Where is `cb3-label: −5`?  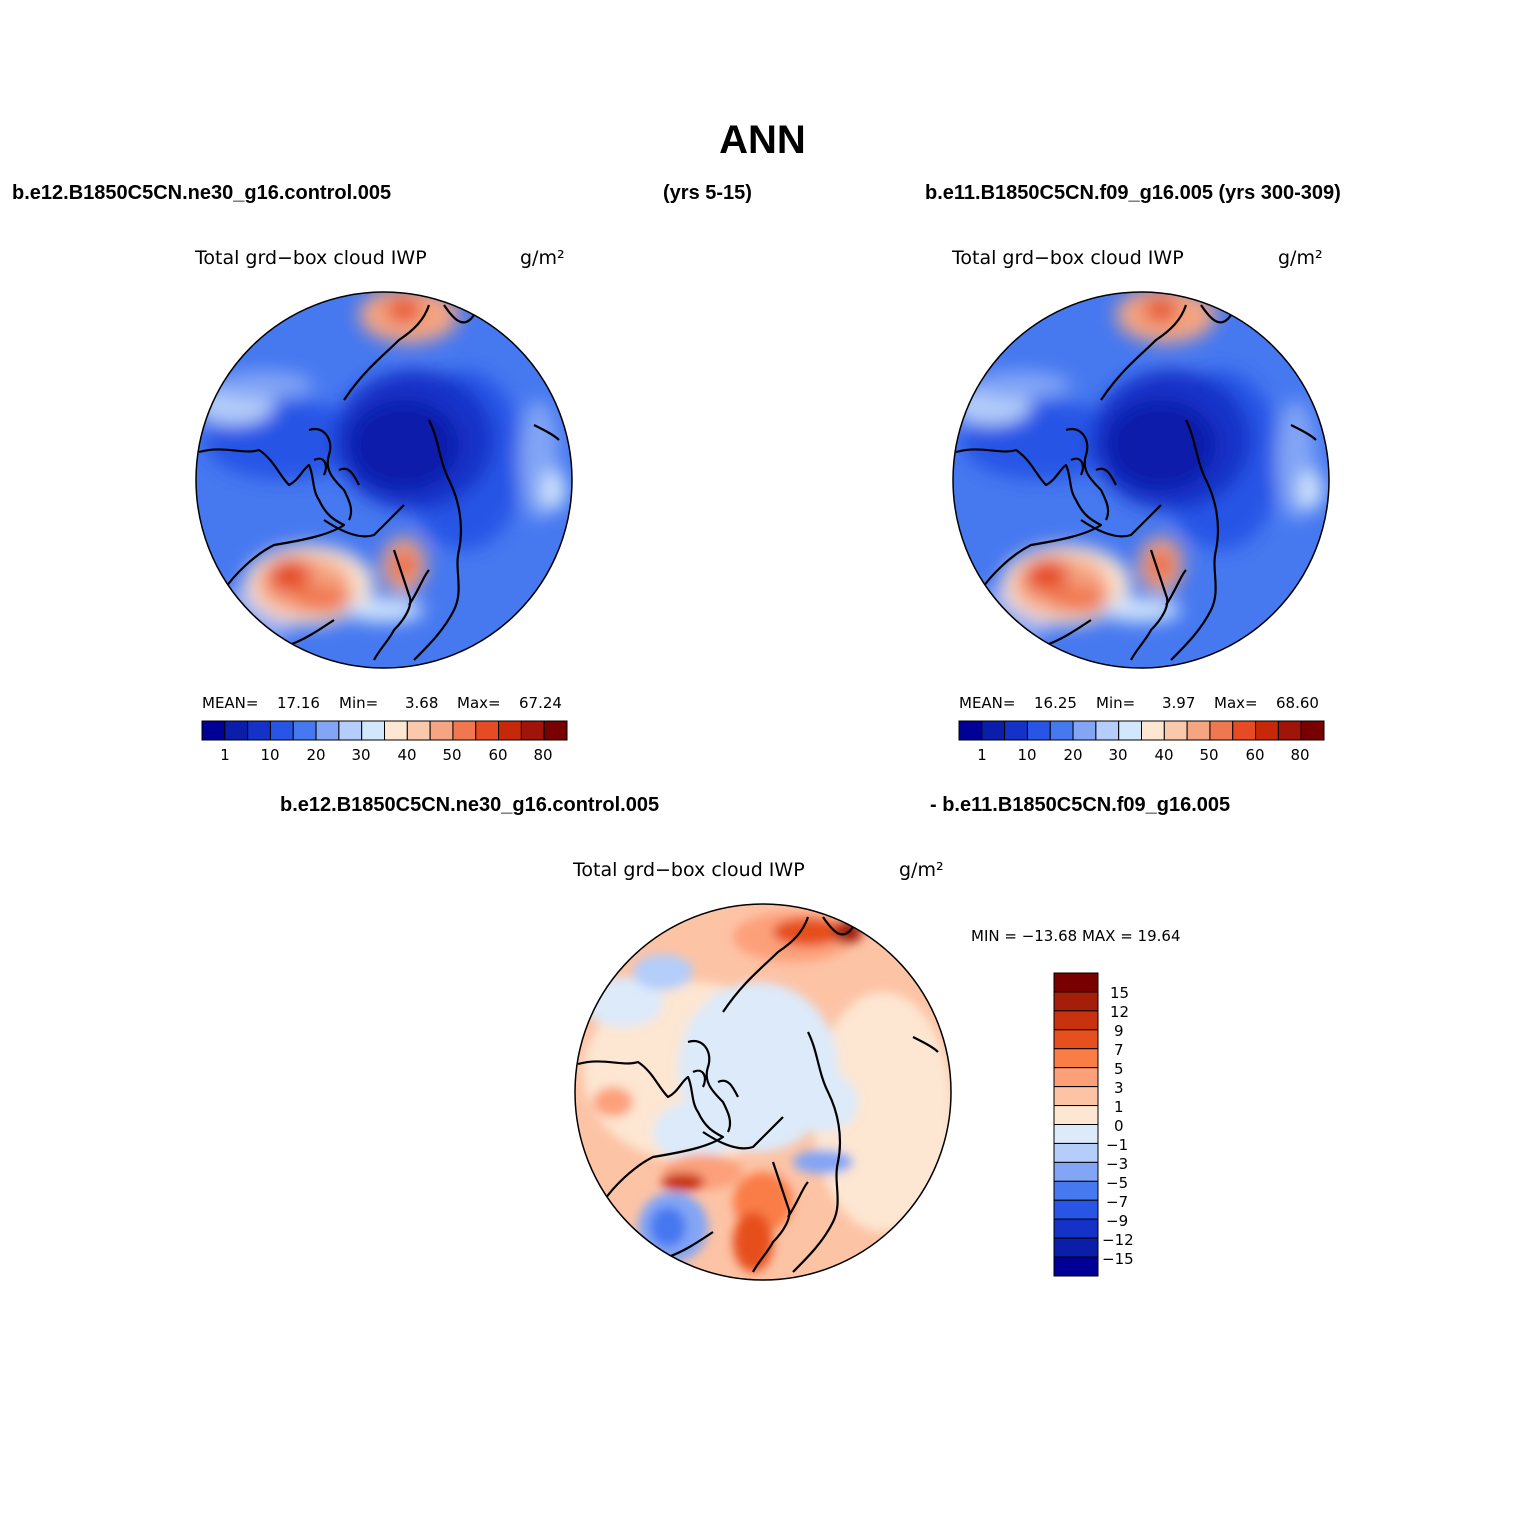
cb3-label: −5 is located at coordinates (1117, 1183).